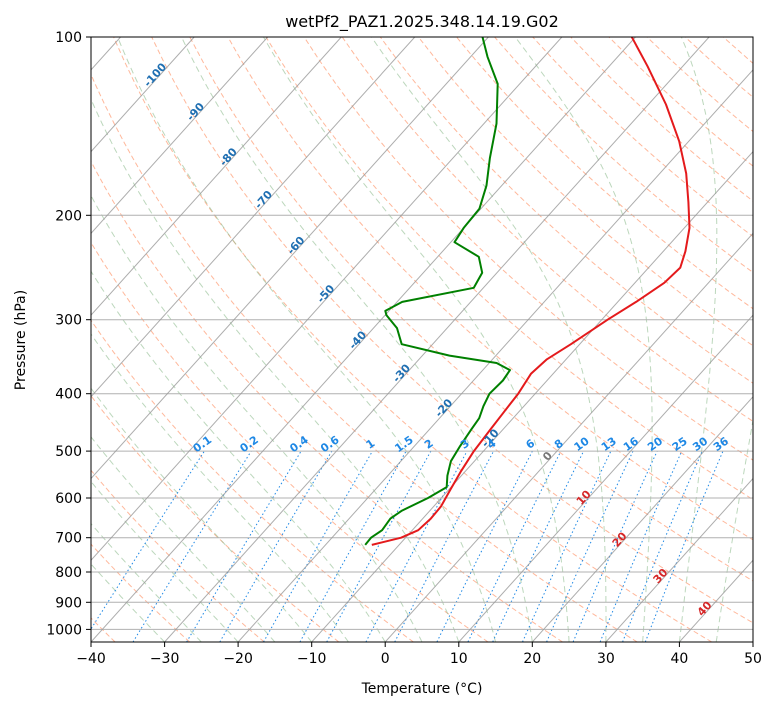 This screenshot has height=708, width=775. What do you see at coordinates (238, 659) in the screenshot?
I see `x-tick-label: −20` at bounding box center [238, 659].